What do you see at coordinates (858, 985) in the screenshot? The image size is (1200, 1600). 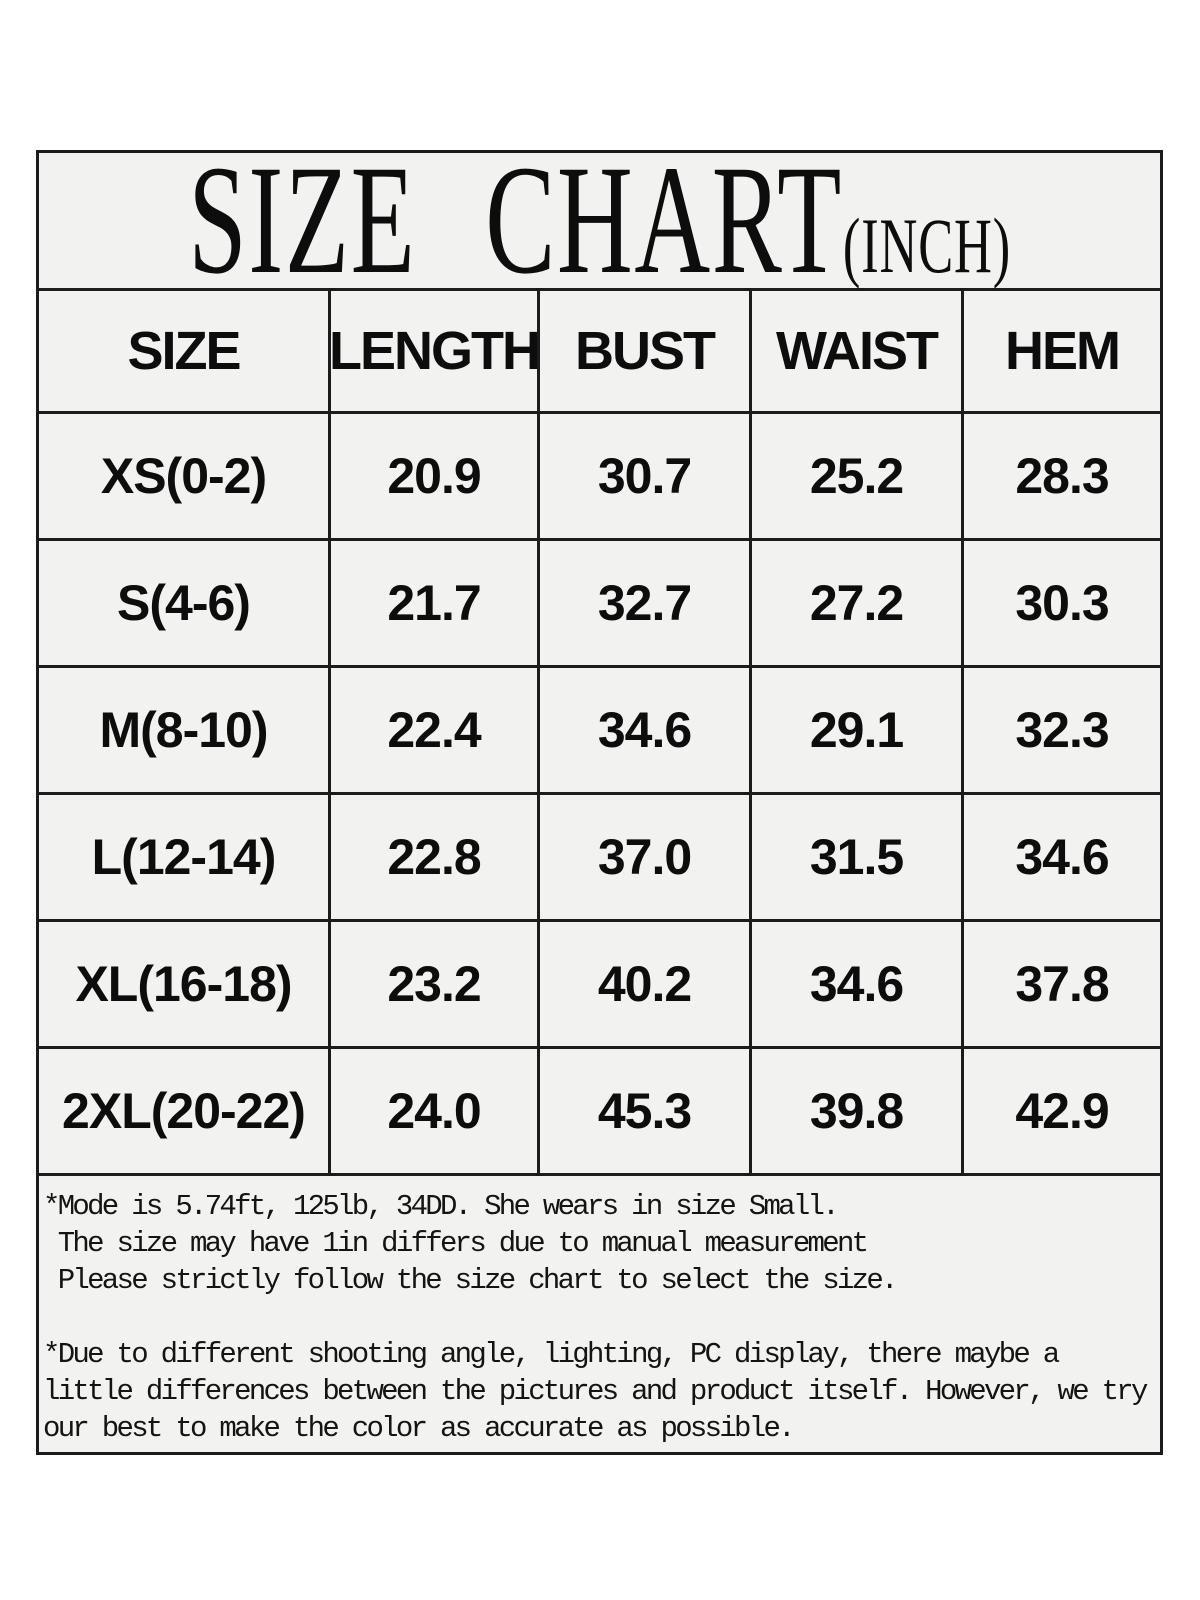 I see `cell-xl-waist: 34.6` at bounding box center [858, 985].